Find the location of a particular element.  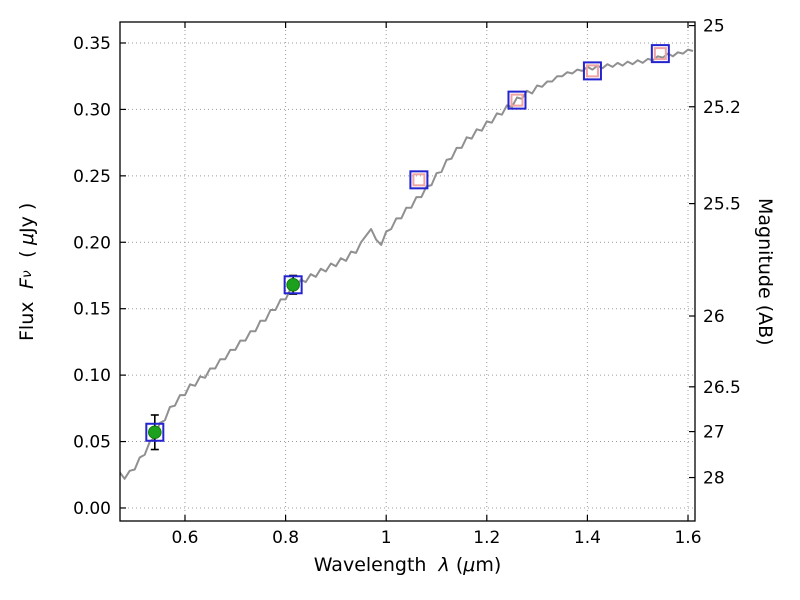

y-tick-label-left: 0.05 is located at coordinates (92, 443).